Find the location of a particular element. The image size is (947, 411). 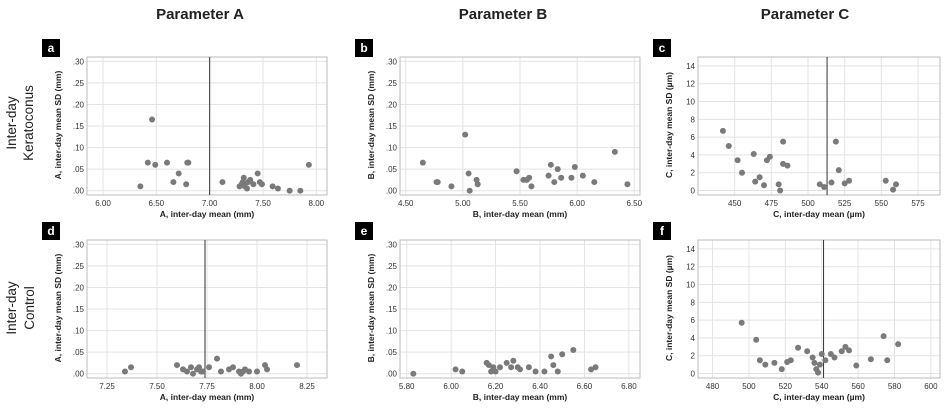

y-tick-label: 0 is located at coordinates (693, 191).